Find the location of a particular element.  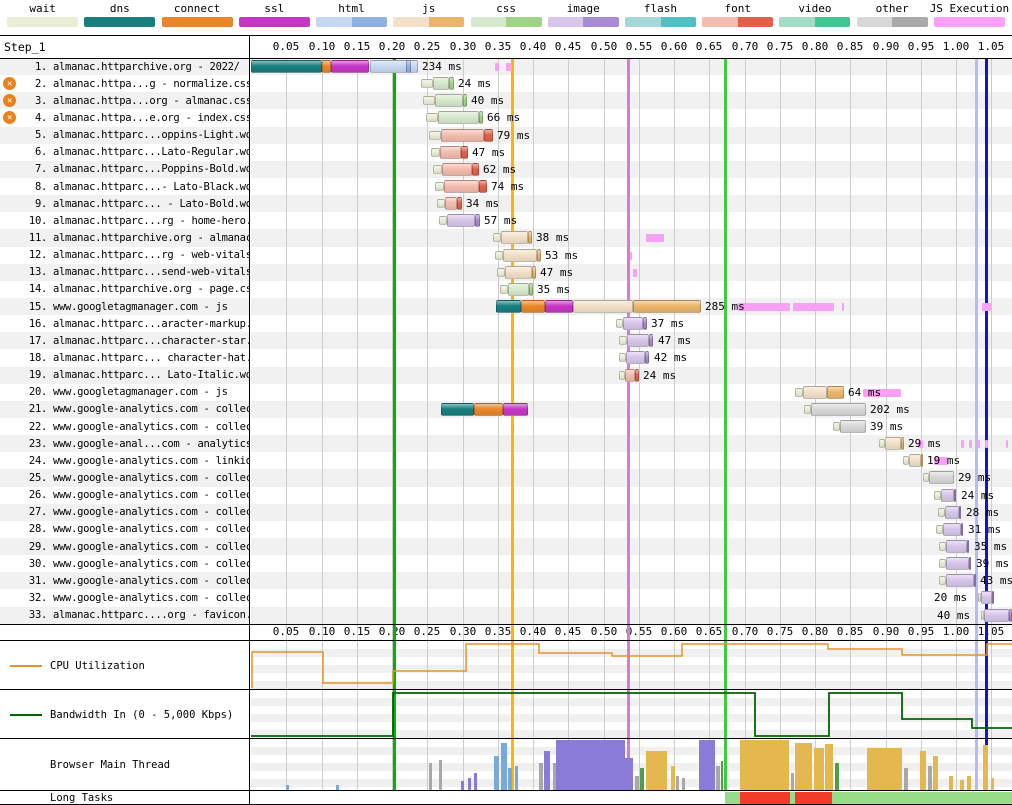

request-number: 5. is located at coordinates (40, 135).